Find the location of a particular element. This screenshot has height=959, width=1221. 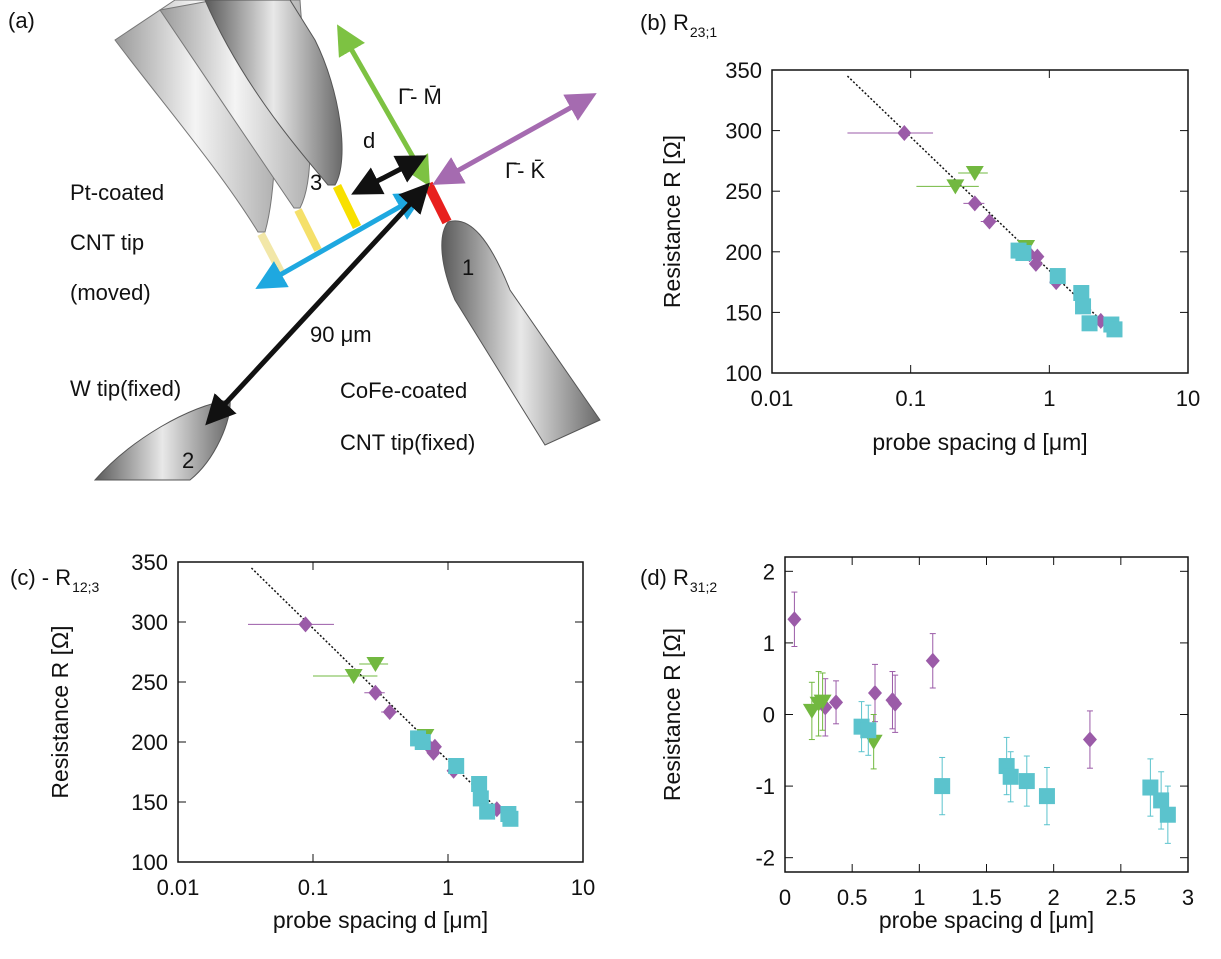

tip-number: 1 is located at coordinates (468, 267).